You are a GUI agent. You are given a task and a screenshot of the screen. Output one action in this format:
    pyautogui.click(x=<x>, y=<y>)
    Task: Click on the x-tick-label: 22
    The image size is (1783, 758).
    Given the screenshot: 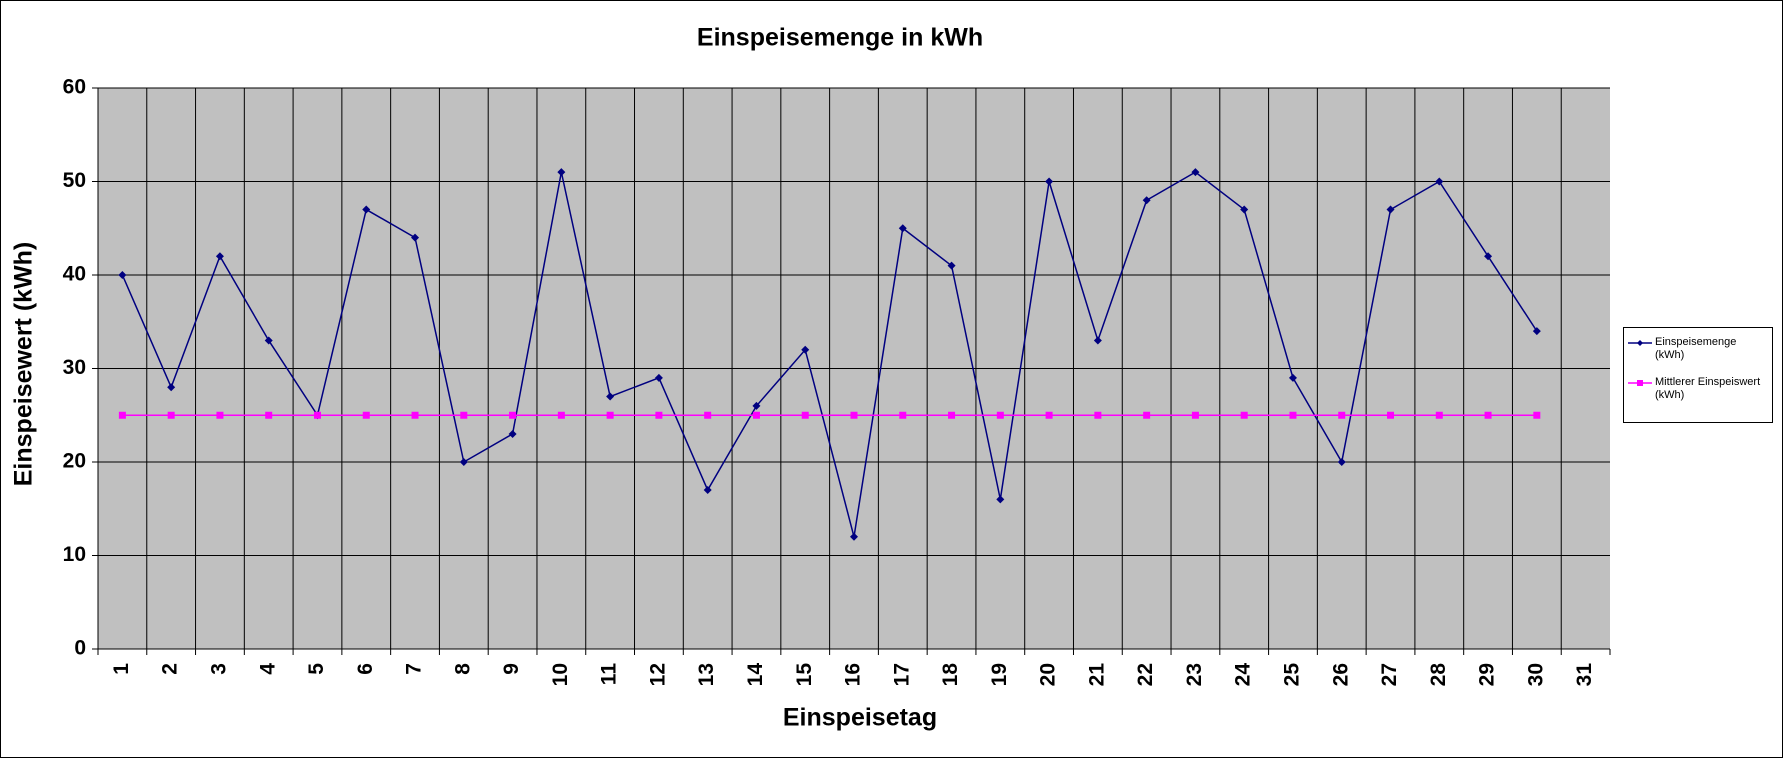 What is the action you would take?
    pyautogui.click(x=1145, y=674)
    